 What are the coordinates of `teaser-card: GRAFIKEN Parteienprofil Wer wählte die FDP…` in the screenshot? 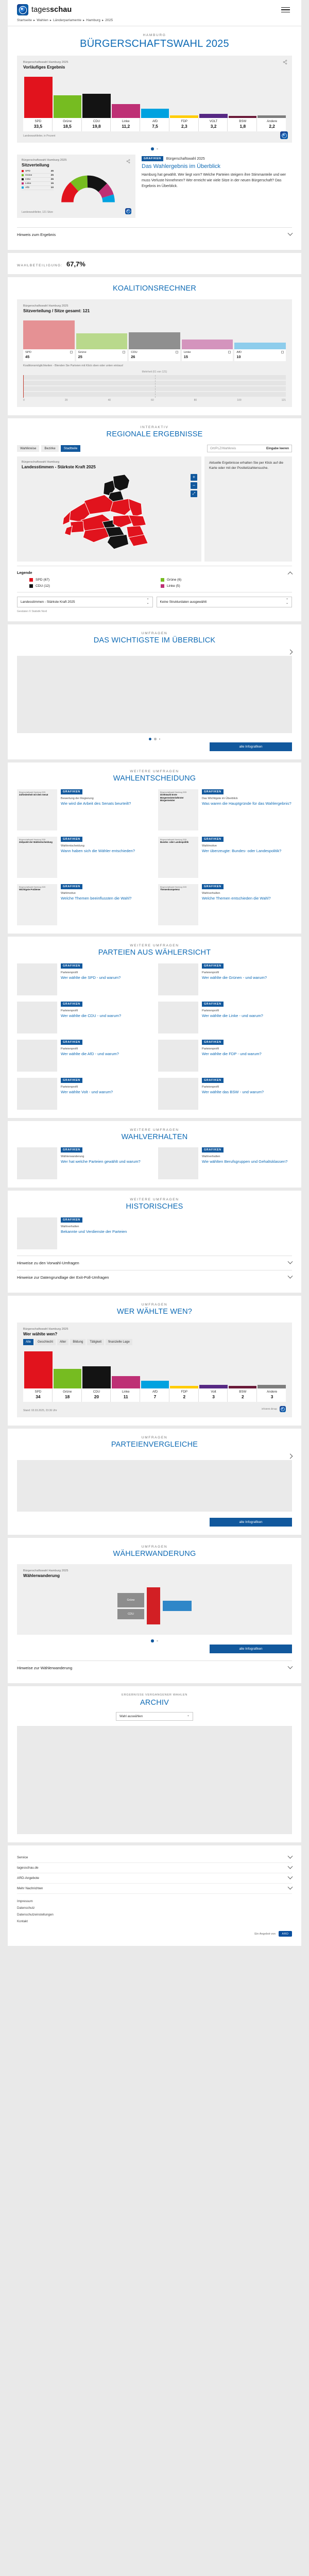 It's located at (225, 1055).